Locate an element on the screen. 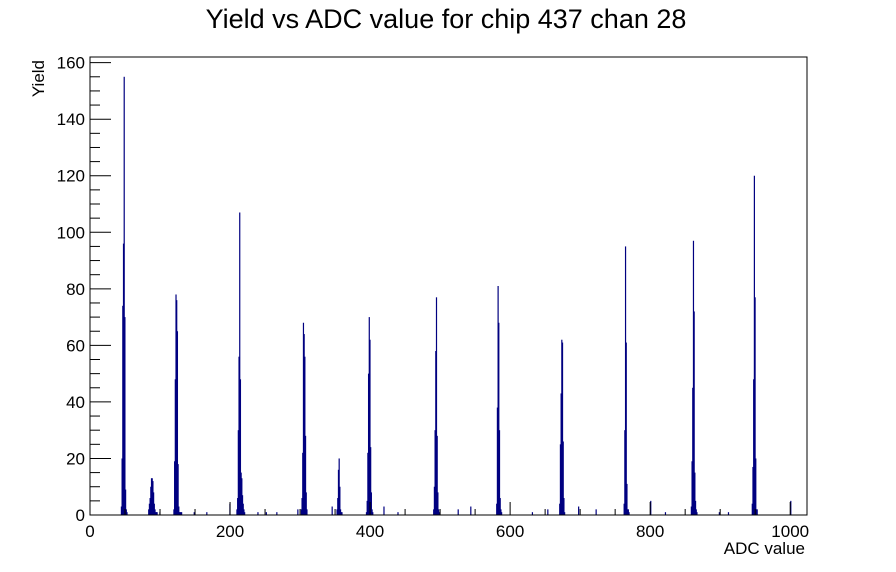  y-tick-label: 40 is located at coordinates (75, 402).